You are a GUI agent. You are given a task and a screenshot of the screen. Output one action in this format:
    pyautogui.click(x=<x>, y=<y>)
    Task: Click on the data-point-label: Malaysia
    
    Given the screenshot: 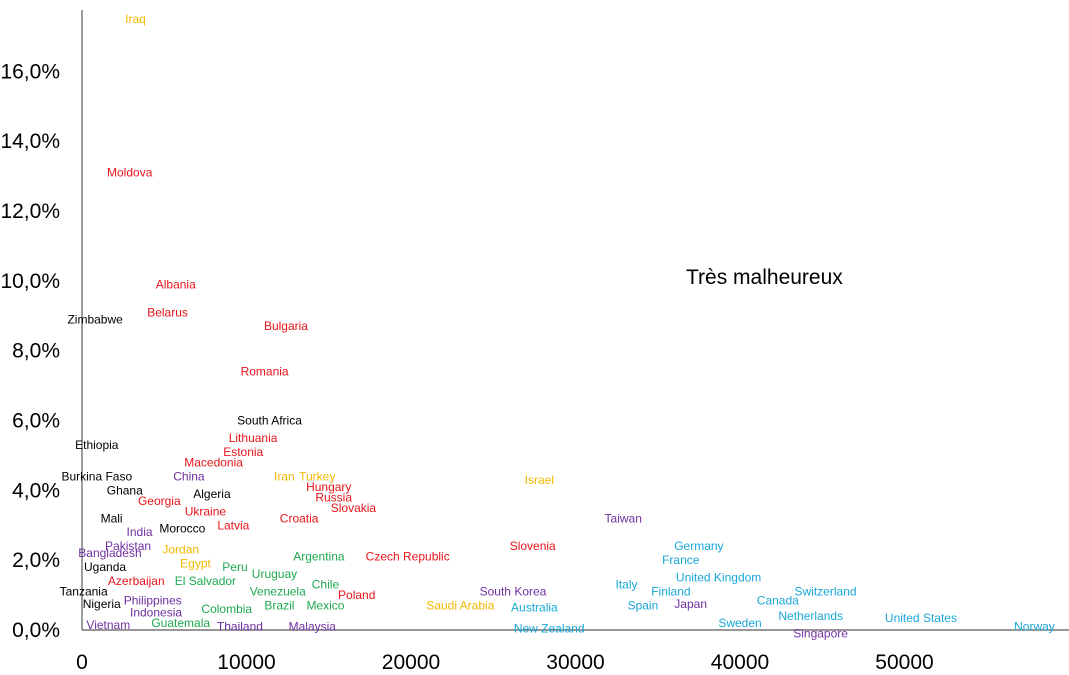 What is the action you would take?
    pyautogui.click(x=313, y=627)
    